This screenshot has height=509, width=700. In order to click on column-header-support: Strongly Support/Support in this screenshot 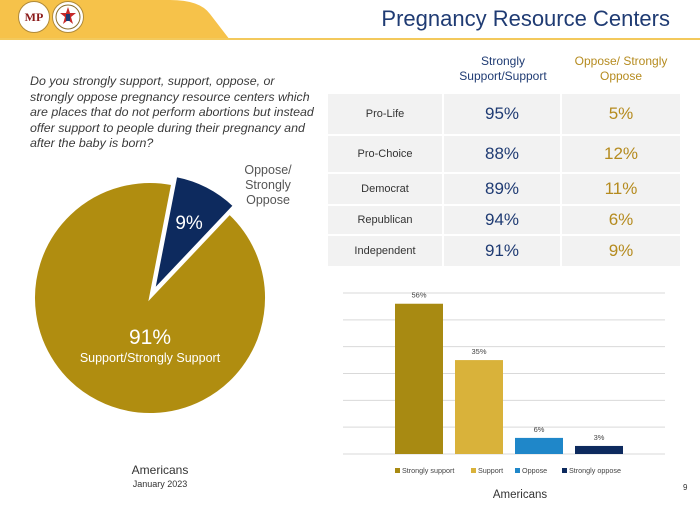, I will do `click(503, 68)`.